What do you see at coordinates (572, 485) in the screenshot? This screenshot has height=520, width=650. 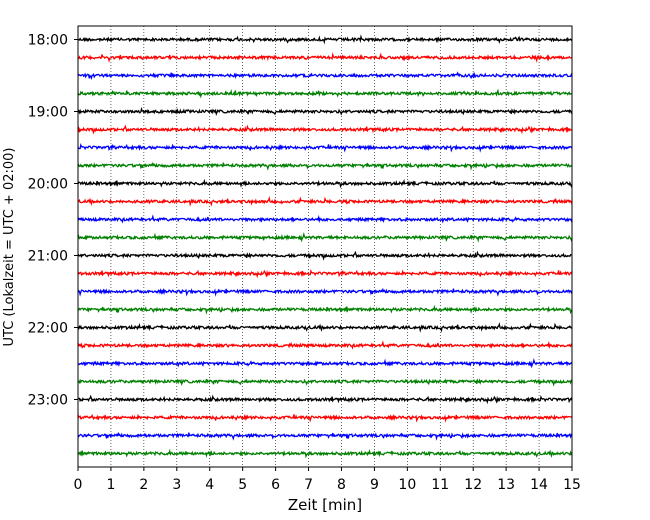 I see `x-tick-label: 15` at bounding box center [572, 485].